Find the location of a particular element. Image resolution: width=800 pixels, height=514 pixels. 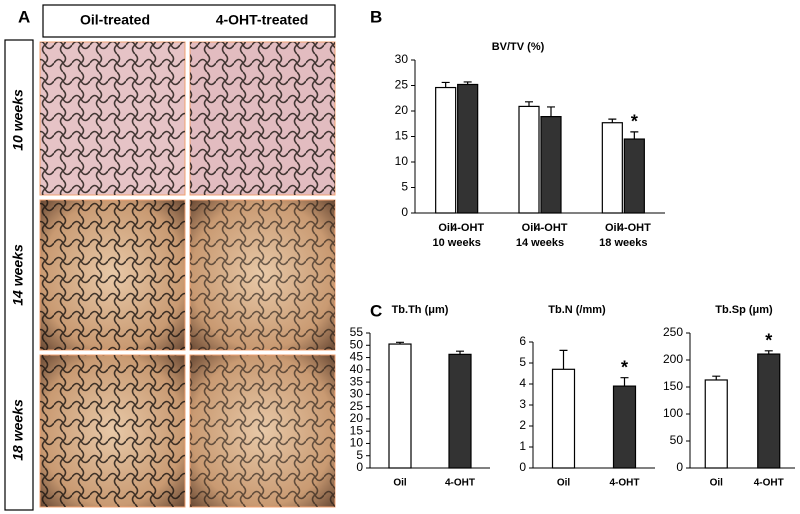

y-tick-label: 150 is located at coordinates (673, 386).